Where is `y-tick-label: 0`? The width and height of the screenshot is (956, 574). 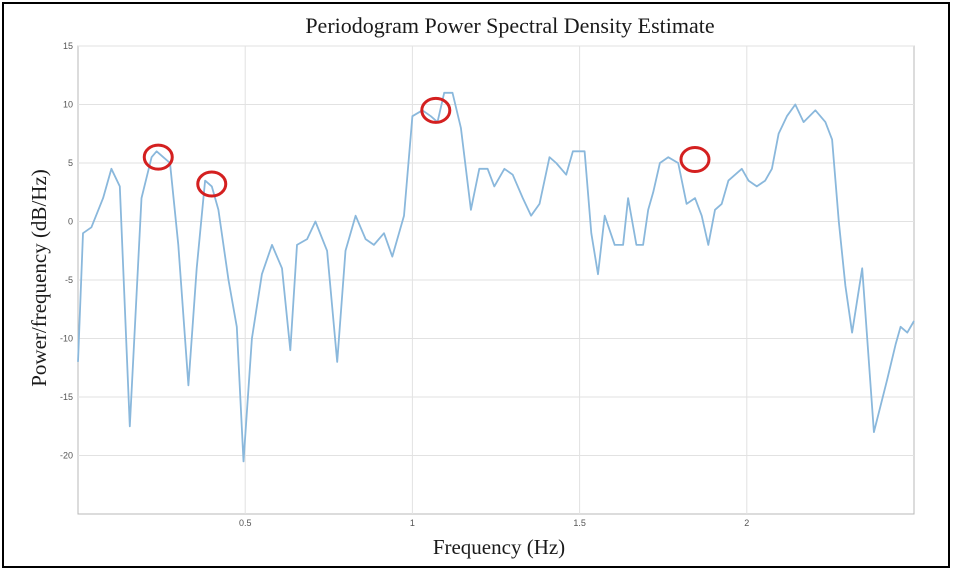
y-tick-label: 0 is located at coordinates (70, 222).